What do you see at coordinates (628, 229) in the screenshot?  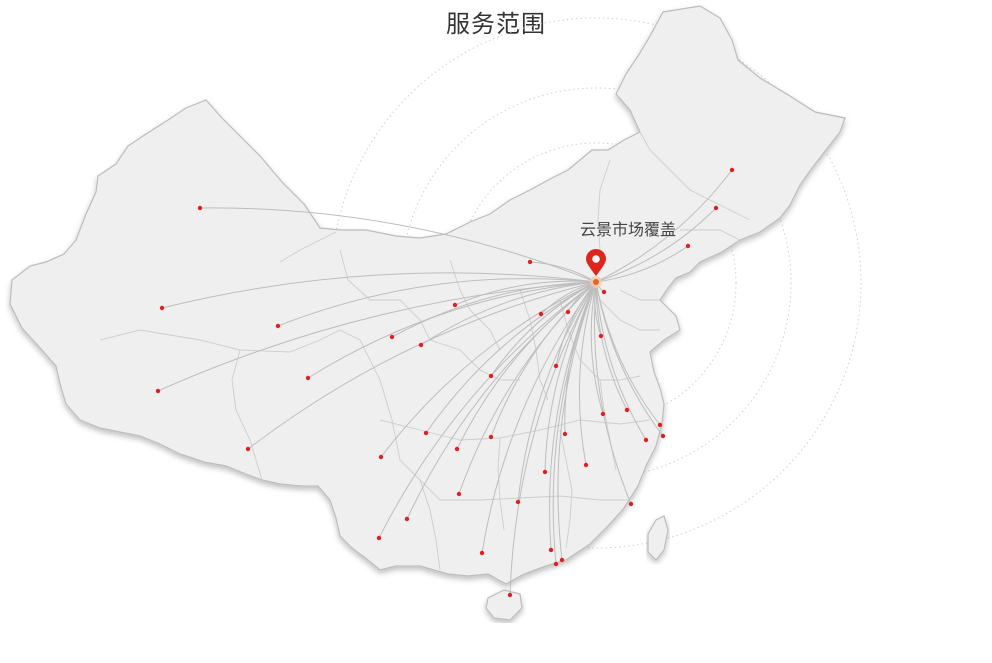 I see `hub-label: 云景市场覆盖` at bounding box center [628, 229].